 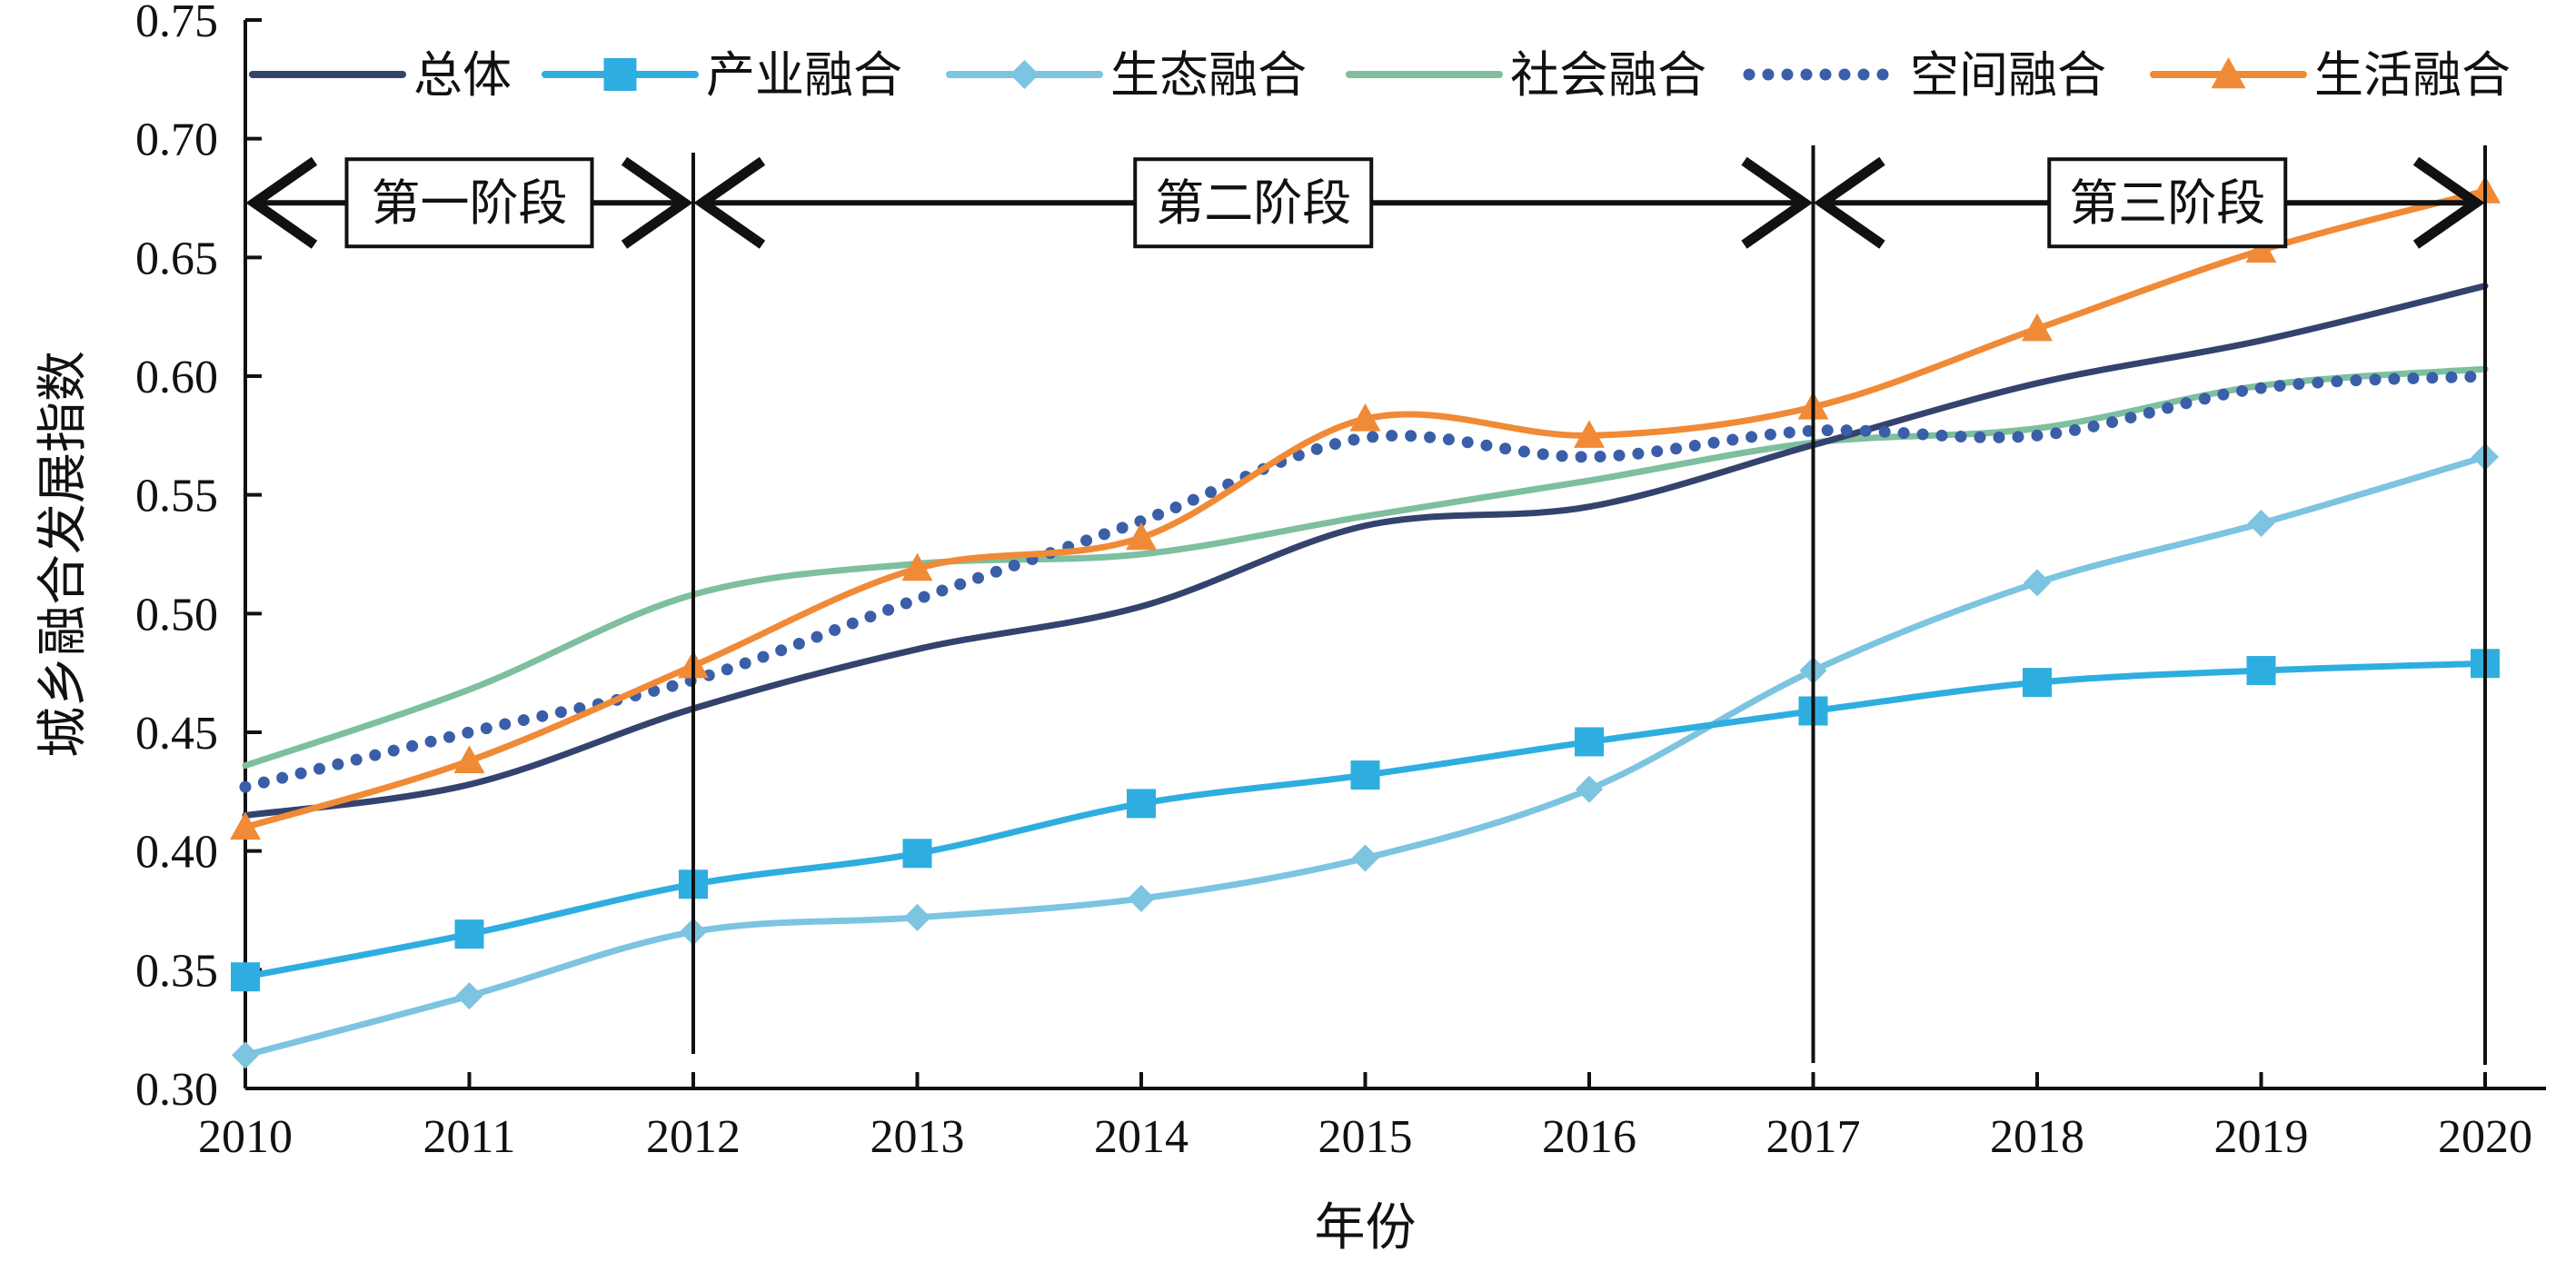 What do you see at coordinates (177, 378) in the screenshot?
I see `y-tick-label: 0.60` at bounding box center [177, 378].